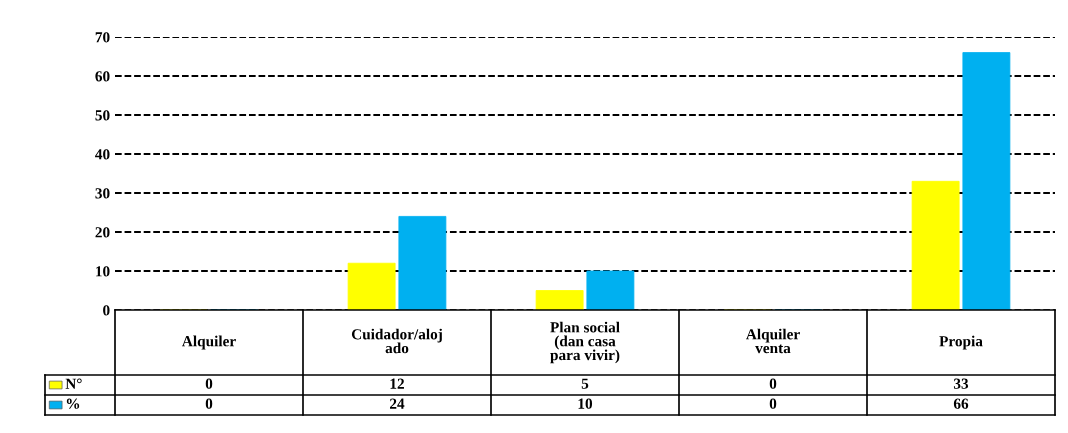 Image resolution: width=1068 pixels, height=433 pixels. I want to click on x-tick-label: Alquiler venta, so click(772, 341).